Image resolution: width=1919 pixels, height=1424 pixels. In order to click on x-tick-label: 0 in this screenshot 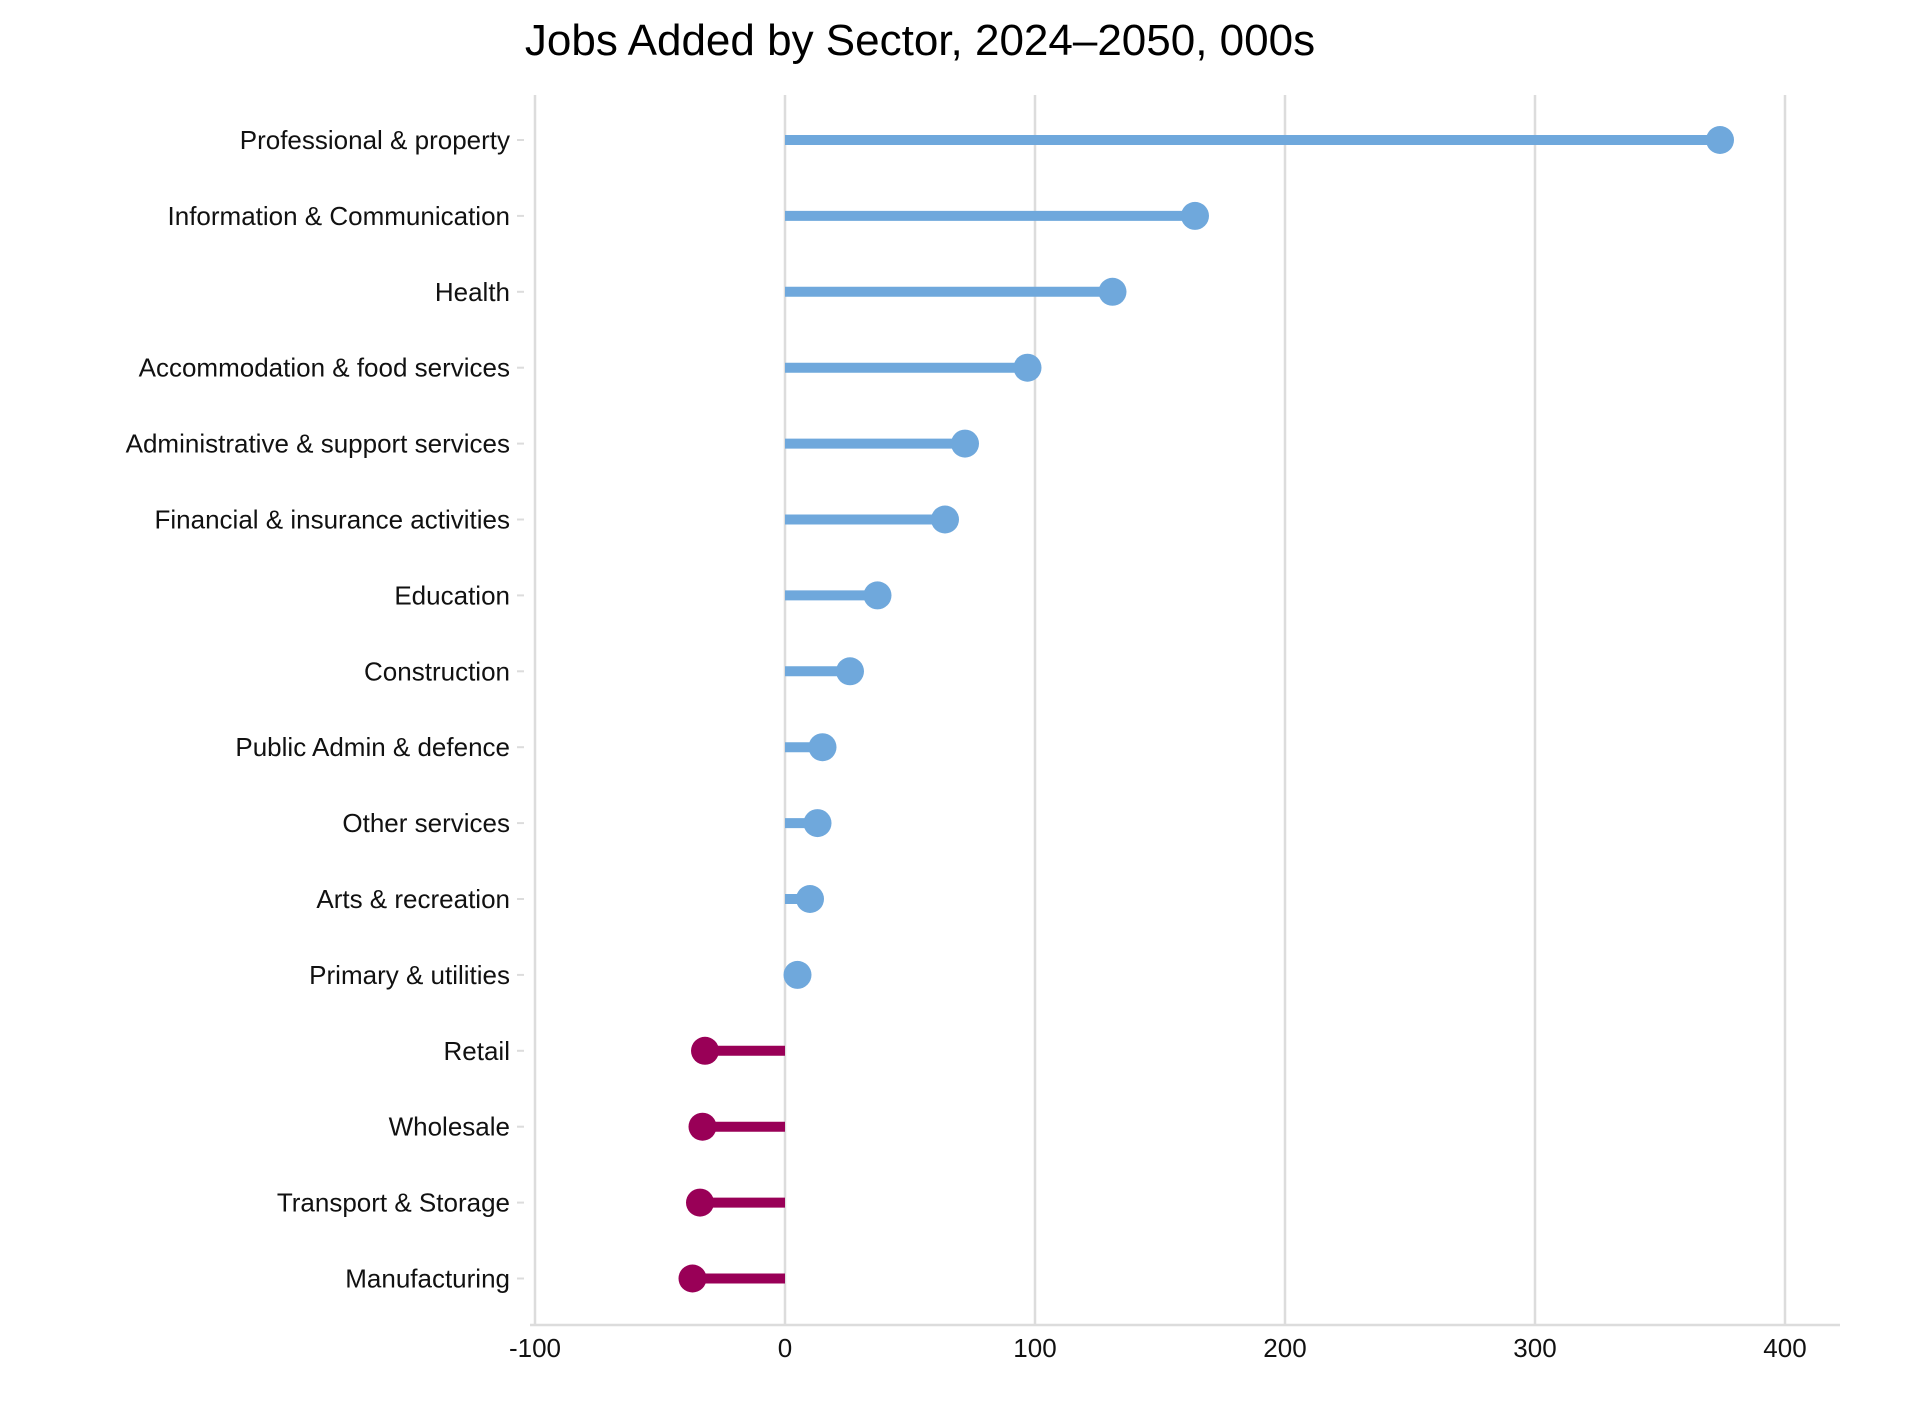, I will do `click(785, 1348)`.